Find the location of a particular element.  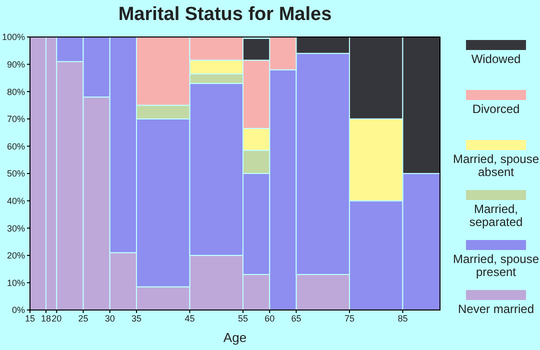

y-tick-label: 70% is located at coordinates (15, 119).